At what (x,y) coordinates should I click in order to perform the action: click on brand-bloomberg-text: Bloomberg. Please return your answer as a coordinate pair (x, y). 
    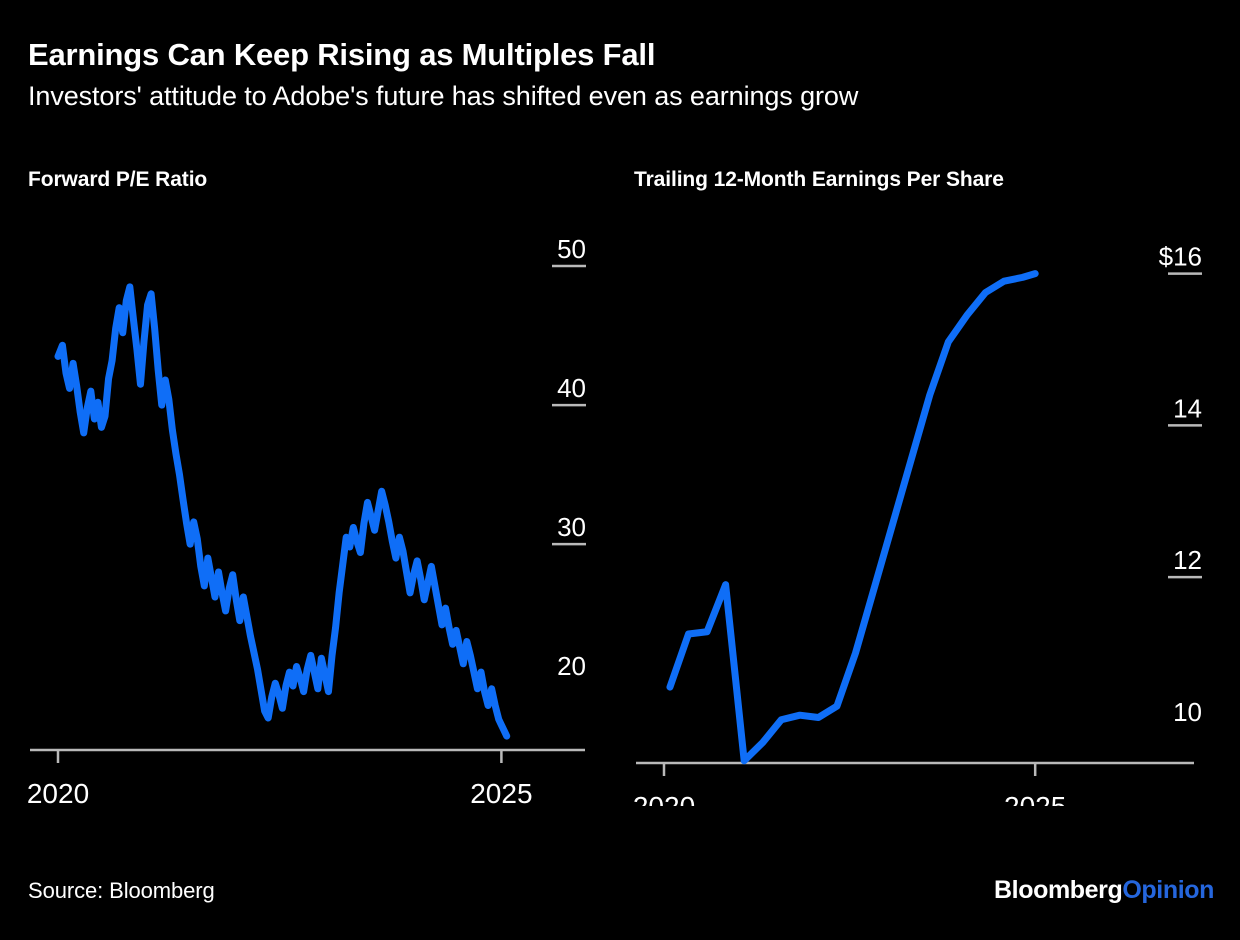
    Looking at the image, I should click on (1058, 890).